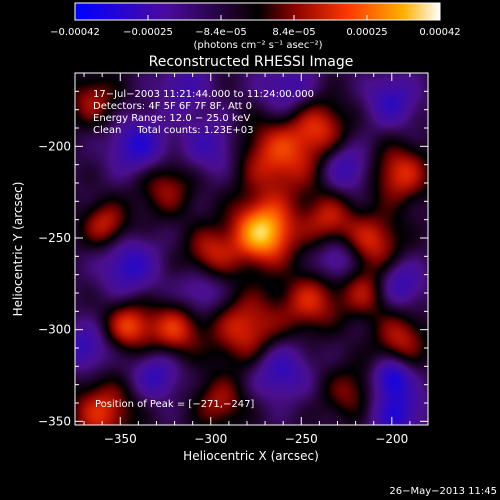 This screenshot has width=500, height=500. I want to click on colorbar-unit-label: (photons cm⁻² s⁻¹ asec⁻²), so click(257, 45).